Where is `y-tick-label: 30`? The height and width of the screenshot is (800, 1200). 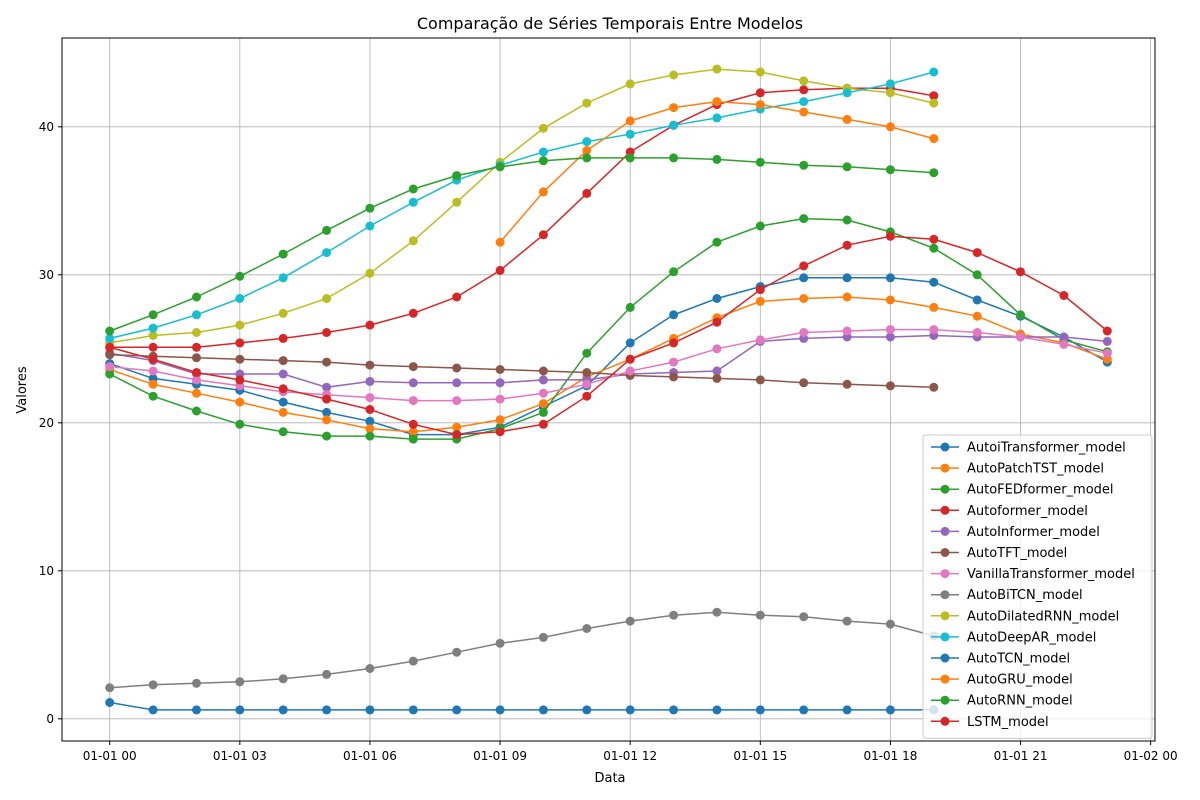
y-tick-label: 30 is located at coordinates (46, 275).